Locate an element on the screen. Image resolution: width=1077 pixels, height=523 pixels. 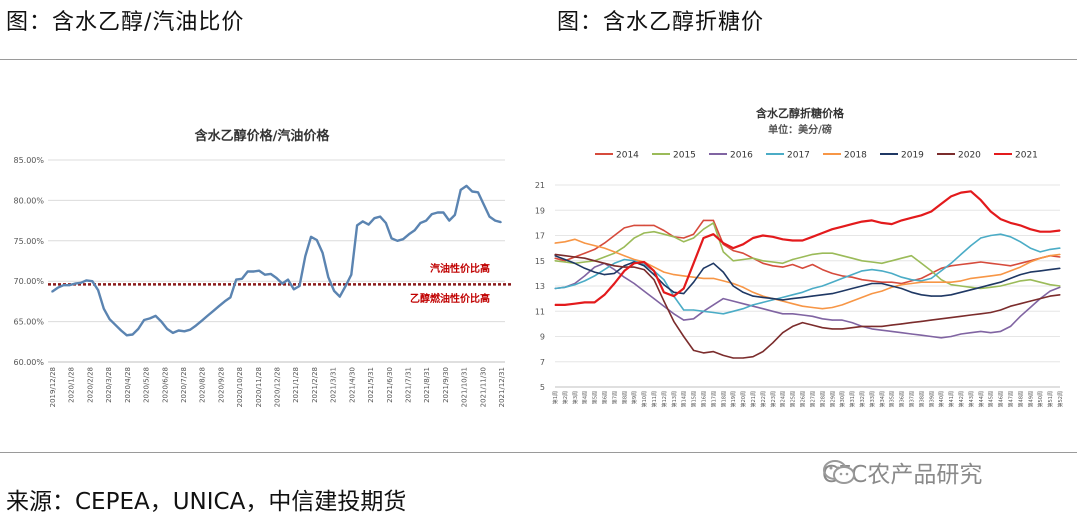
series-line-2017 is located at coordinates (807, 274).